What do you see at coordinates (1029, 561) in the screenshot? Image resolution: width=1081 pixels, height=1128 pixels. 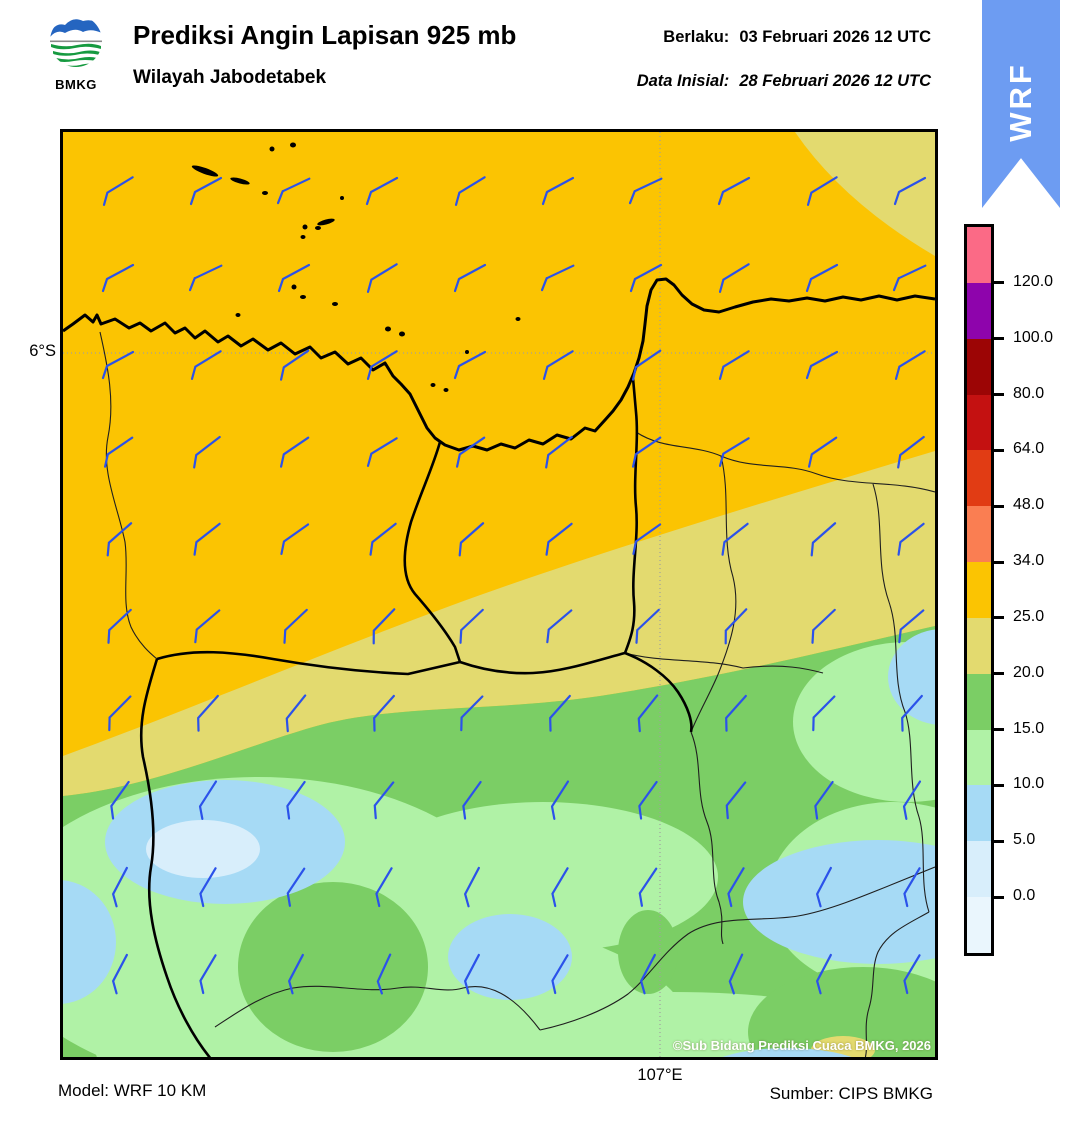 I see `colorbar-tick-label: 34.0` at bounding box center [1029, 561].